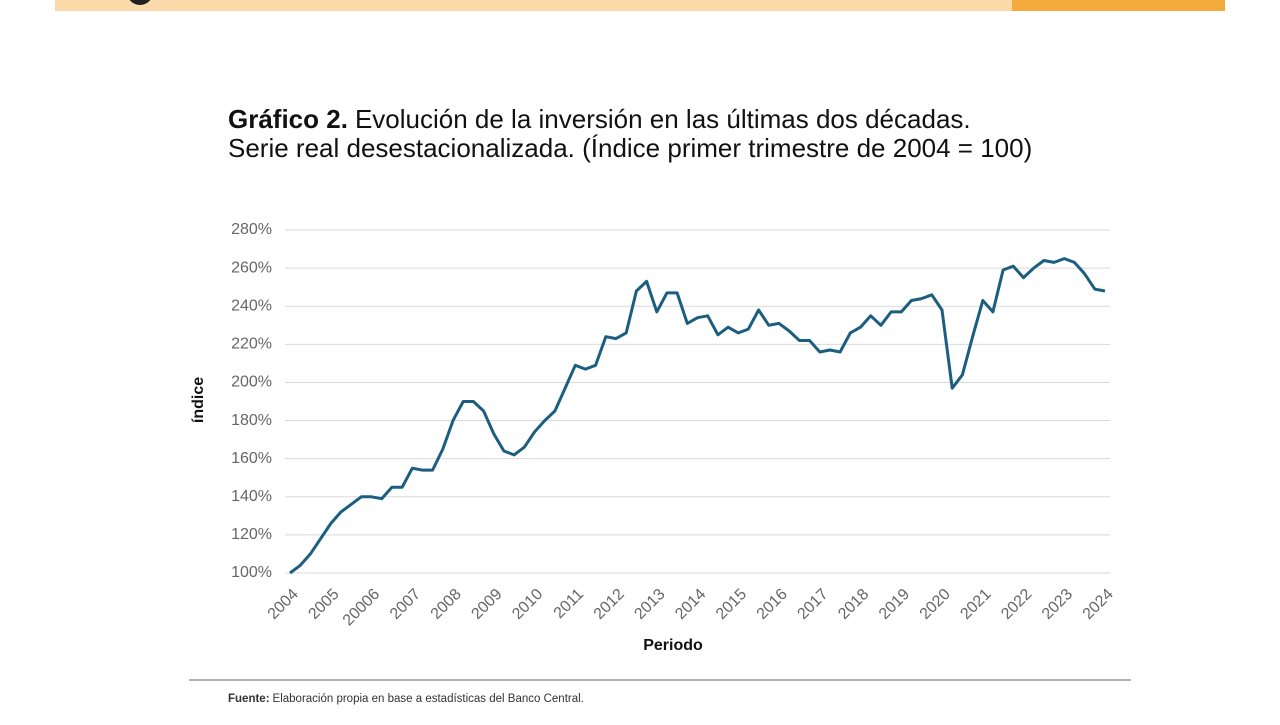 This screenshot has height=725, width=1280. What do you see at coordinates (1098, 604) in the screenshot?
I see `x-tick-label: 2024` at bounding box center [1098, 604].